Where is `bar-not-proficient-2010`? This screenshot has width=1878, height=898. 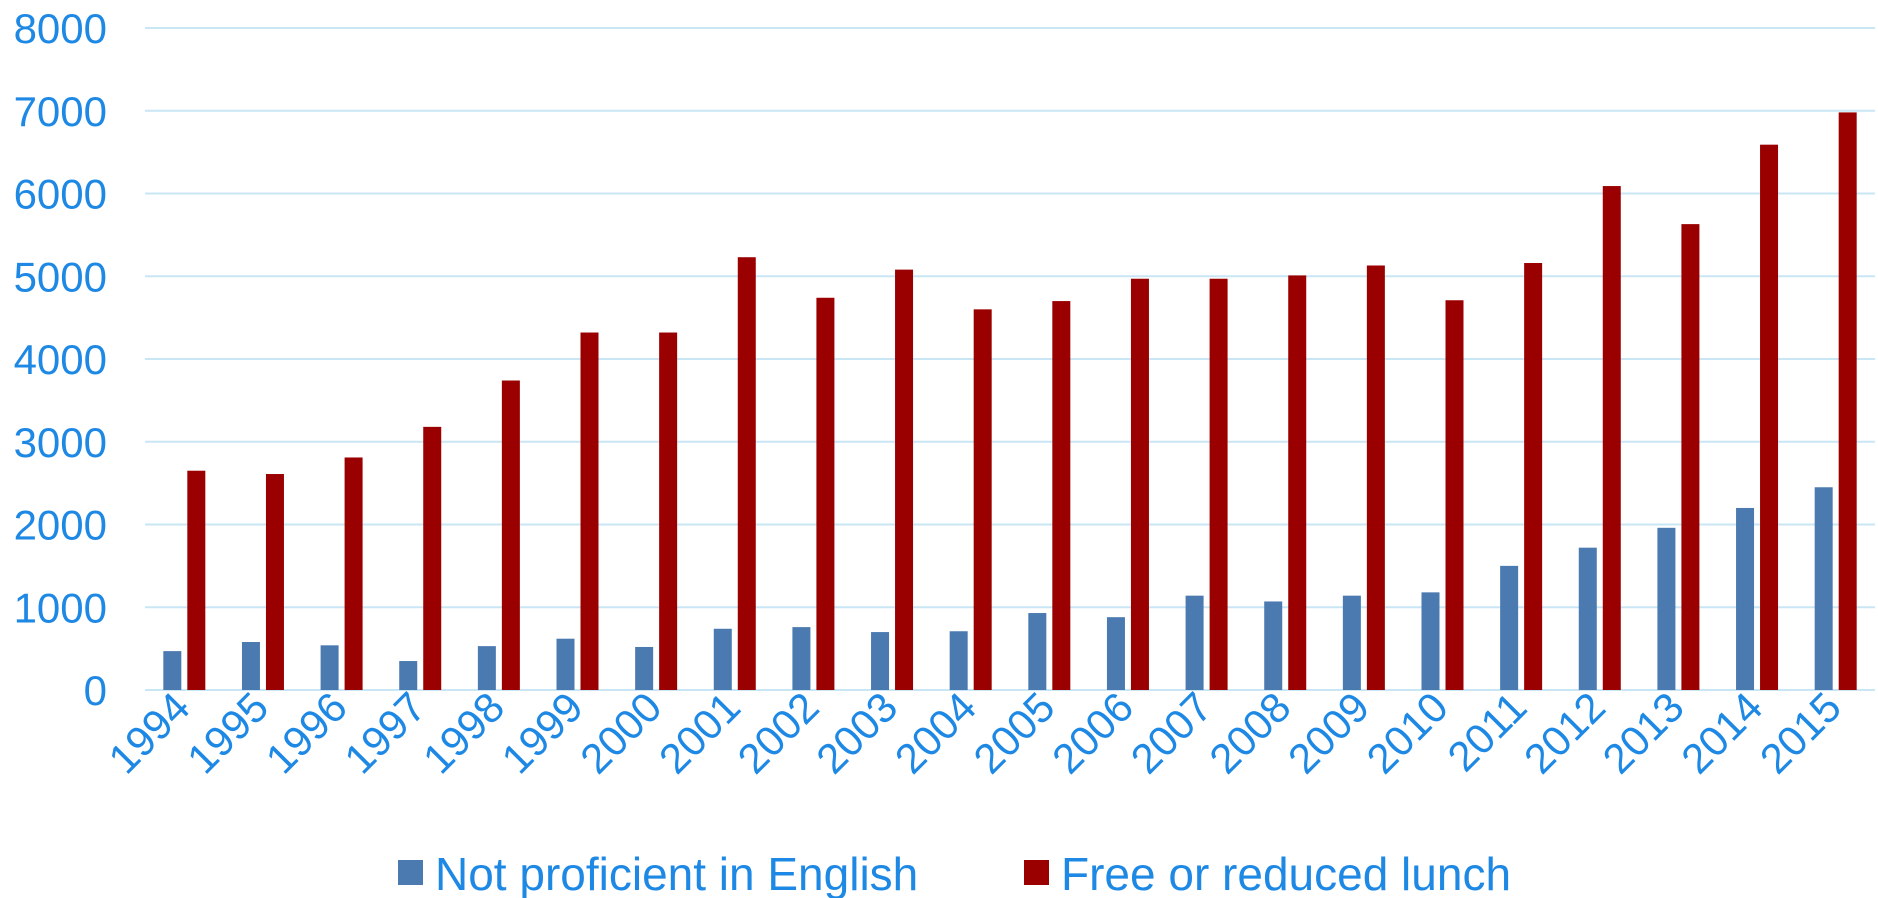 bar-not-proficient-2010 is located at coordinates (1430, 641).